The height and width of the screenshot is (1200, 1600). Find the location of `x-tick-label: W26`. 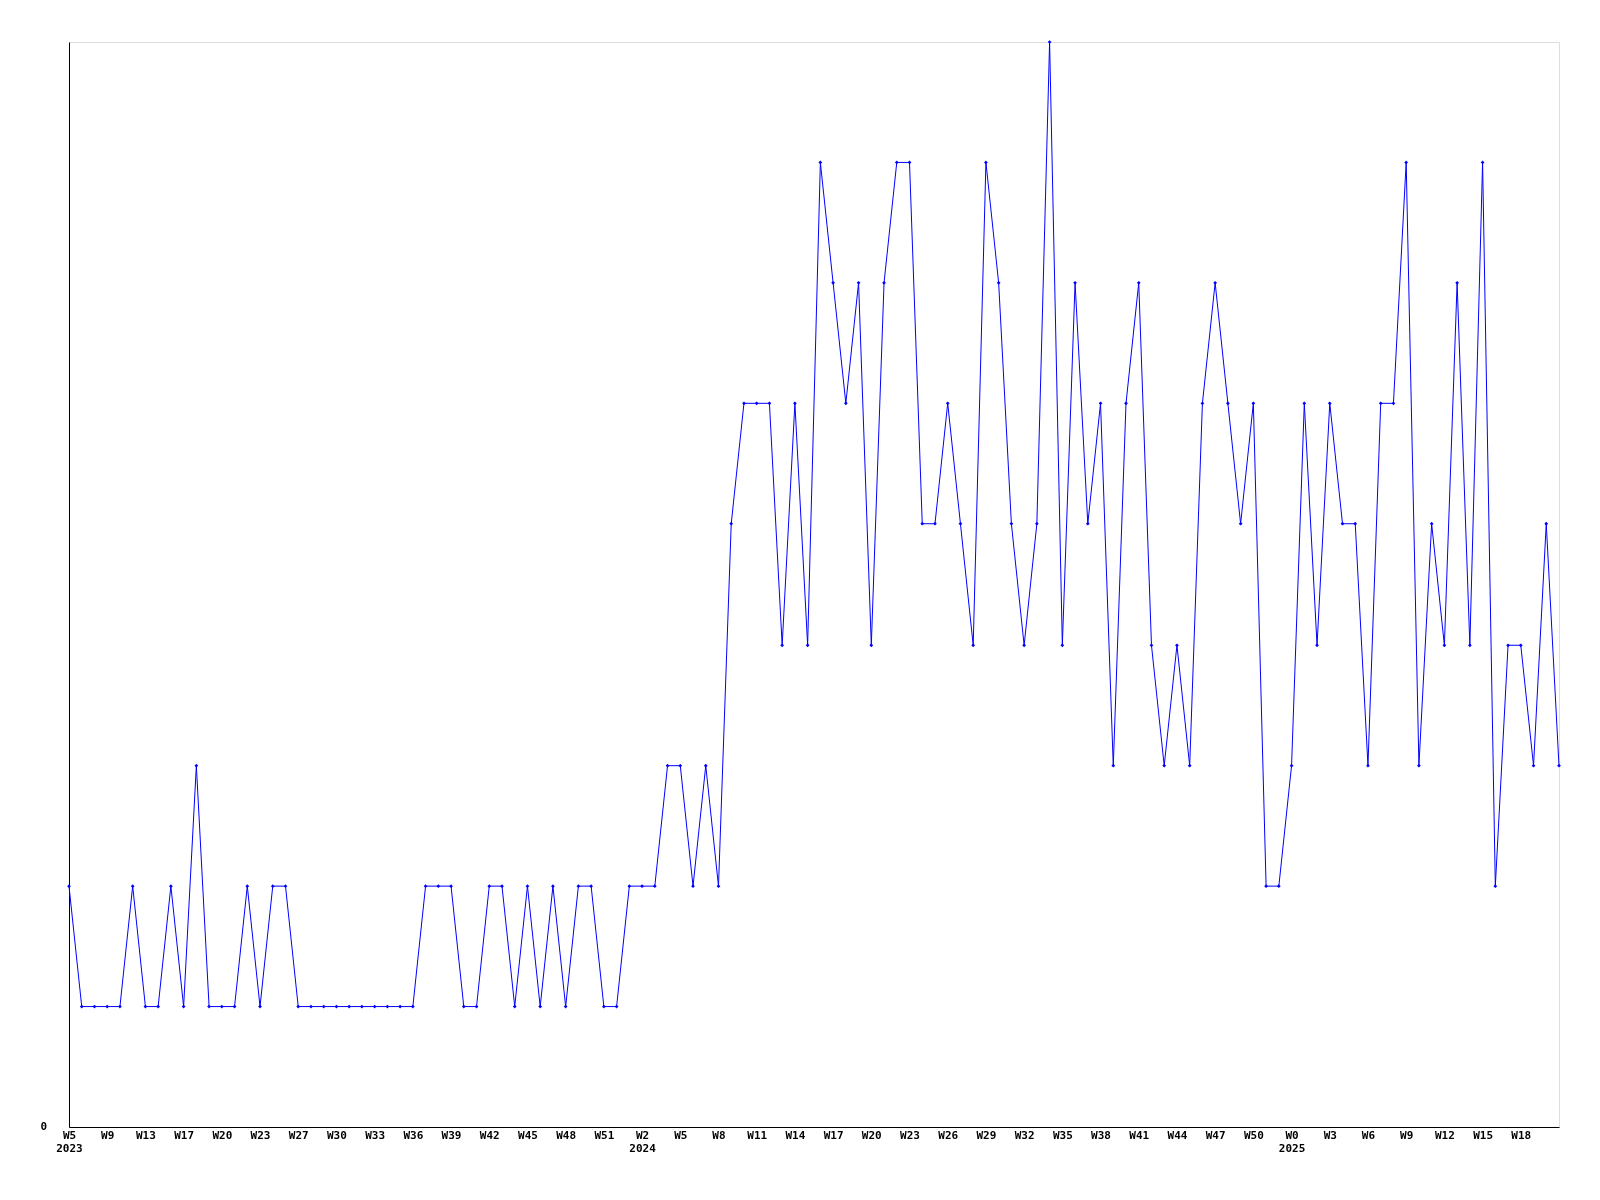

x-tick-label: W26 is located at coordinates (948, 1135).